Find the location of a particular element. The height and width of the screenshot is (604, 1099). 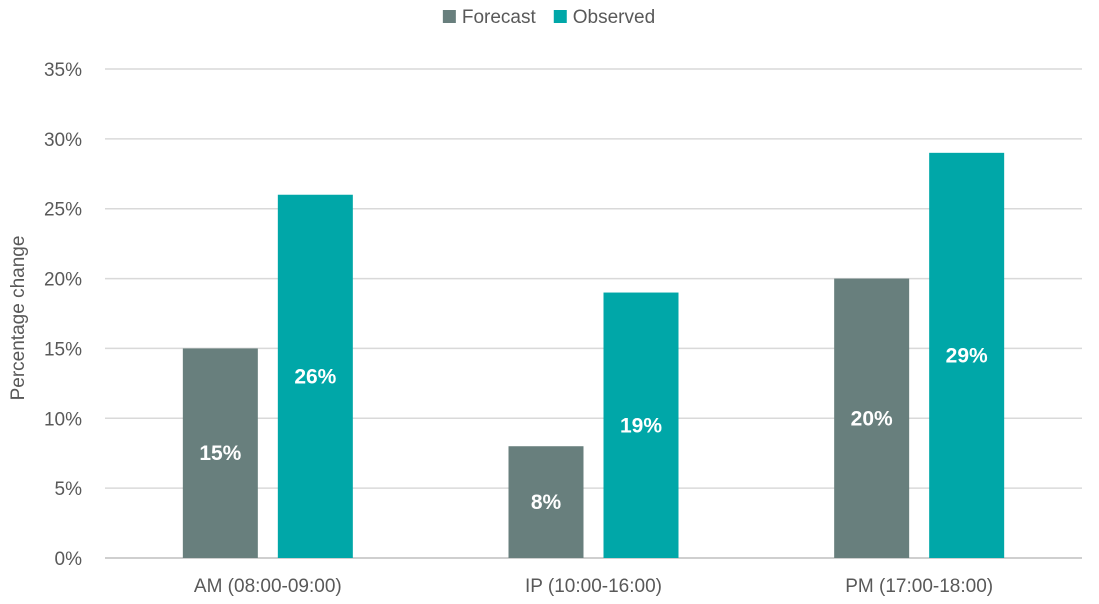

y-tick-label: 5% is located at coordinates (69, 489).